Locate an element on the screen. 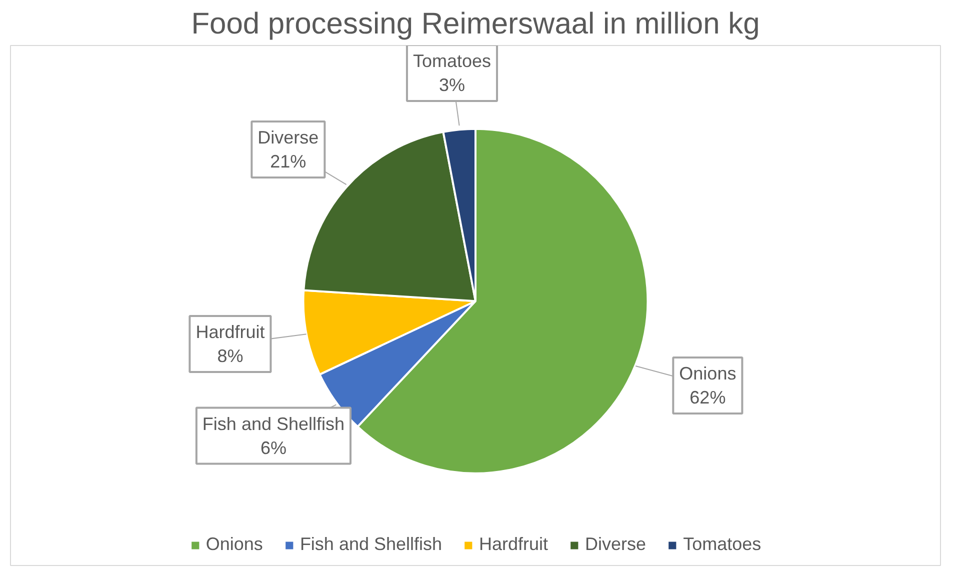 This screenshot has width=957, height=580. legend-label: Fish and Shellfish is located at coordinates (371, 544).